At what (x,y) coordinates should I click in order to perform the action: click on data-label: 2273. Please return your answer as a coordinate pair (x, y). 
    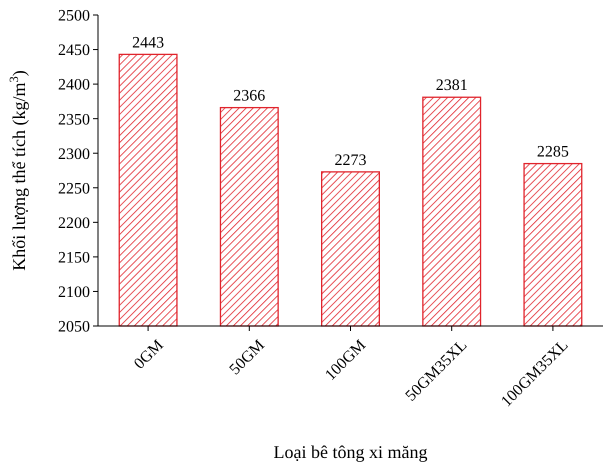
    Looking at the image, I should click on (350, 160).